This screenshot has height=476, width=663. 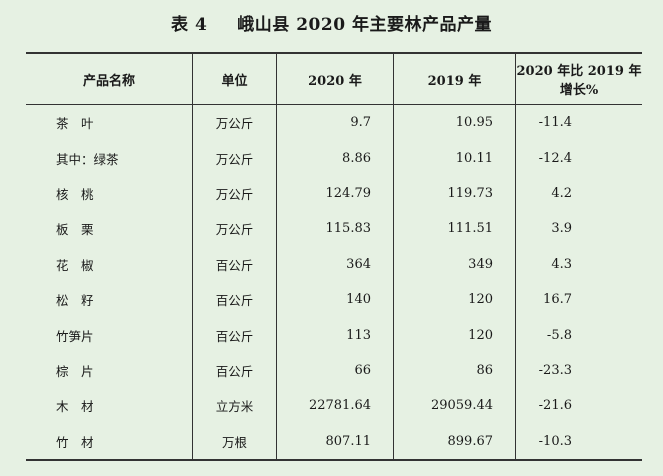 What do you see at coordinates (109, 229) in the screenshot?
I see `cell-name: 板 栗` at bounding box center [109, 229].